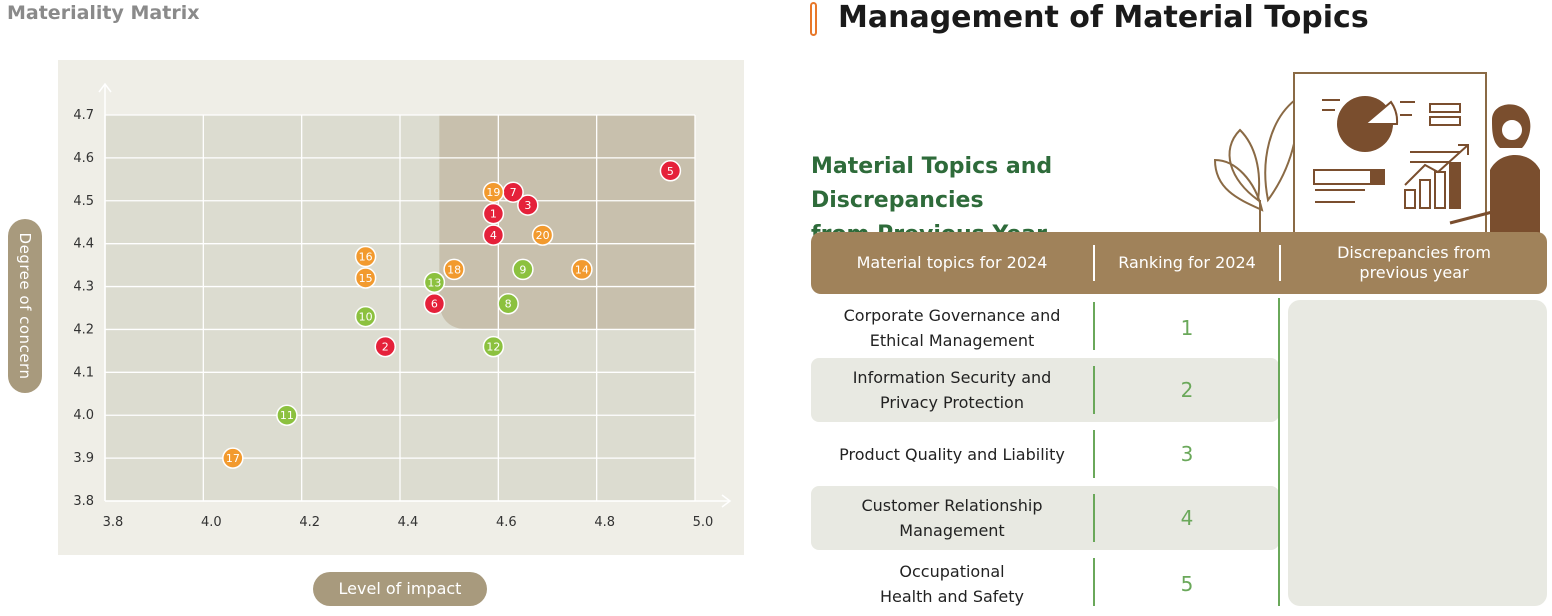  I want to click on y-tick-label: 3.8, so click(83, 501).